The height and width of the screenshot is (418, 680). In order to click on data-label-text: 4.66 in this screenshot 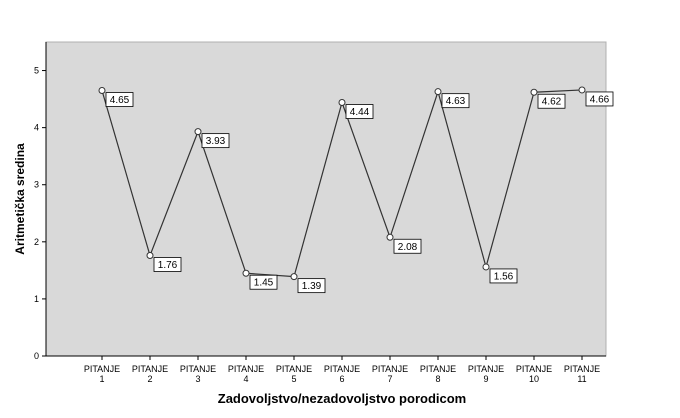, I will do `click(600, 99)`.